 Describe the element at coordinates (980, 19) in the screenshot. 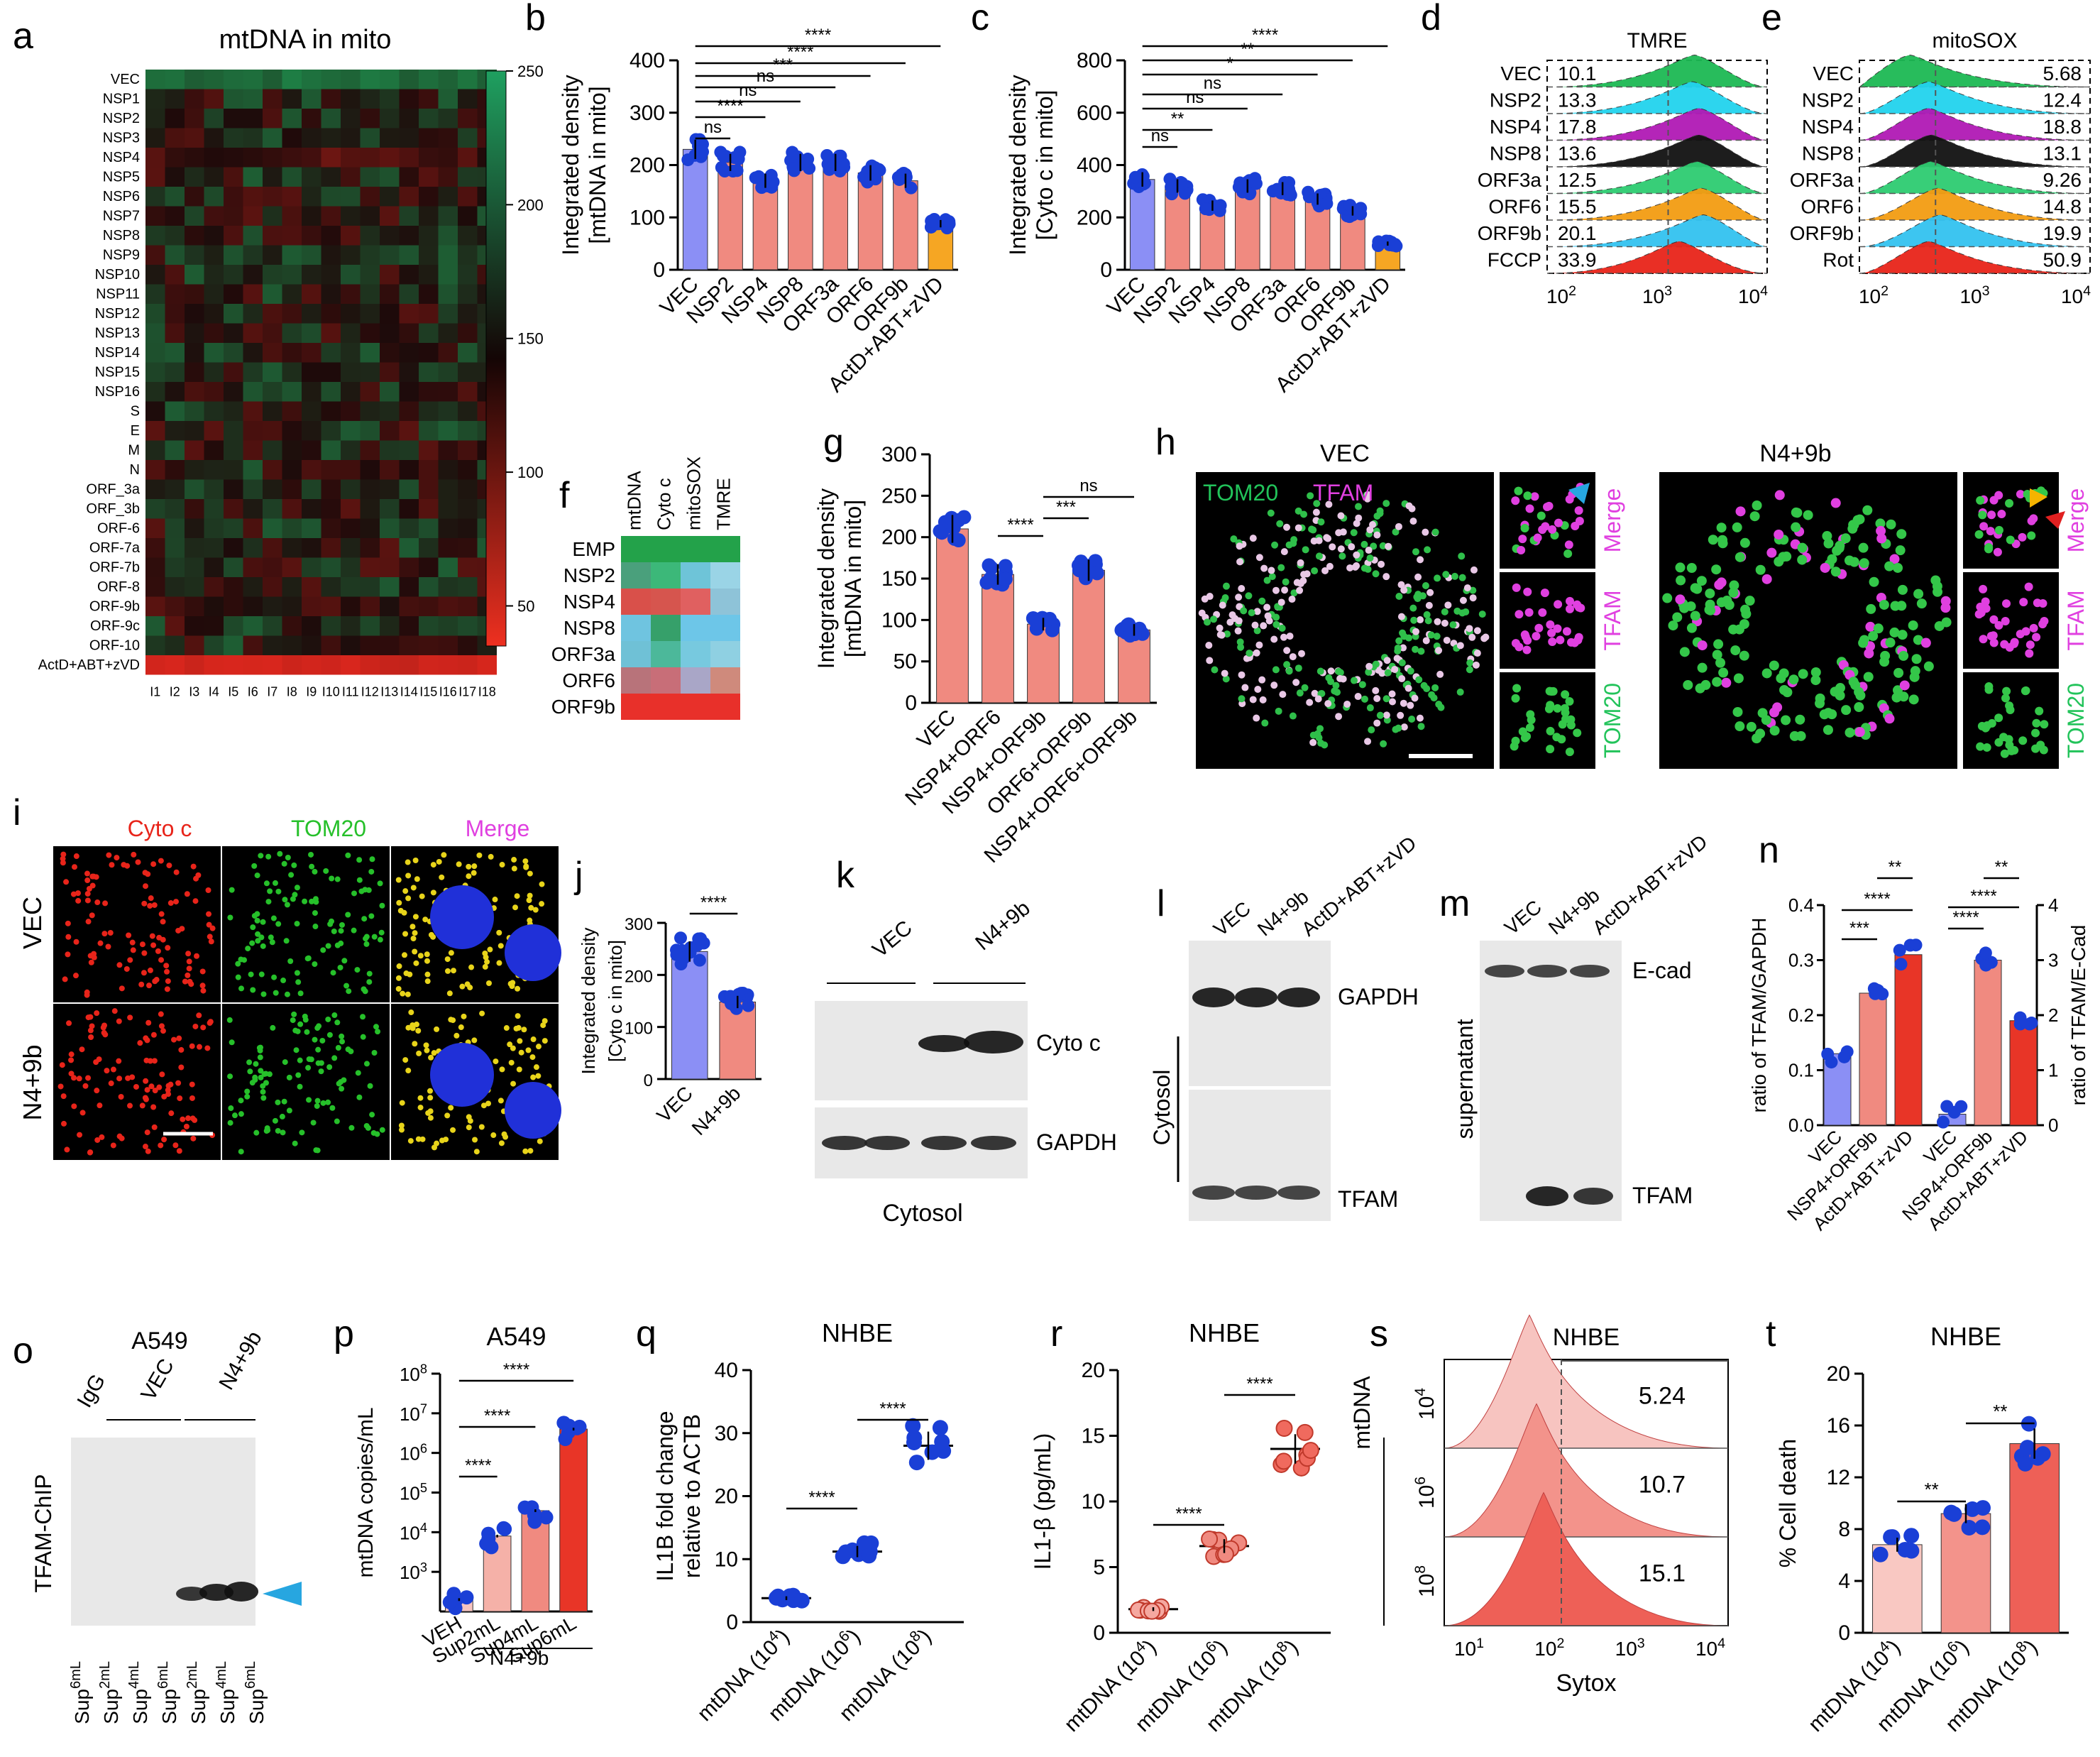

I see `panel-letter-c: c` at that location.